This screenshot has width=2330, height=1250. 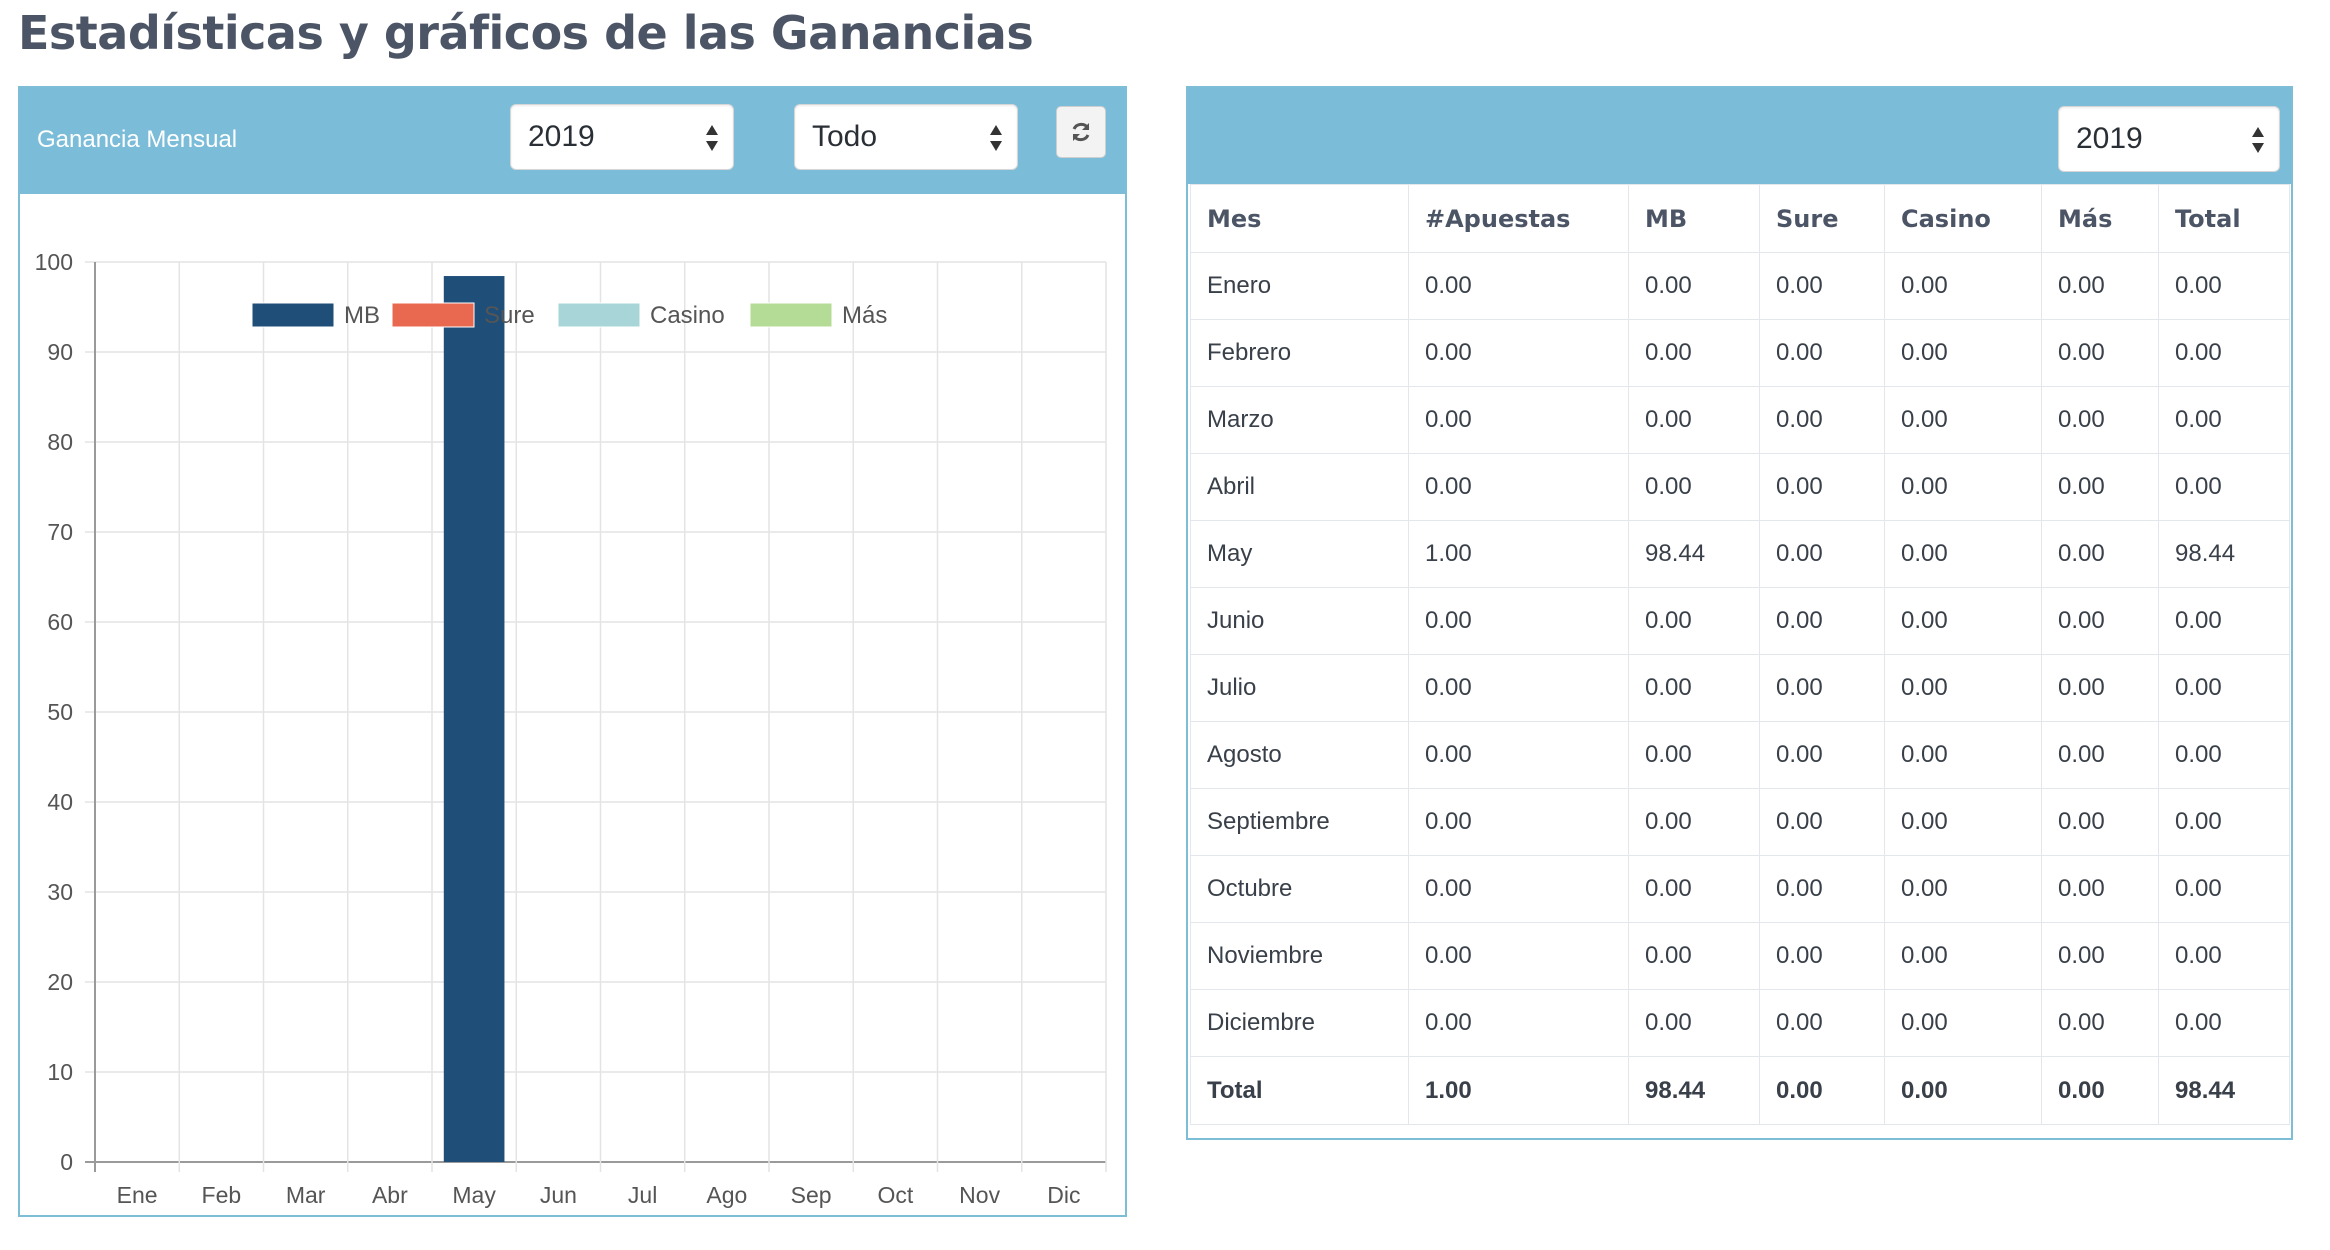 I want to click on table-row: Agosto 0.00 0.00 0.00 0.00 0.00 0.00, so click(x=1740, y=755).